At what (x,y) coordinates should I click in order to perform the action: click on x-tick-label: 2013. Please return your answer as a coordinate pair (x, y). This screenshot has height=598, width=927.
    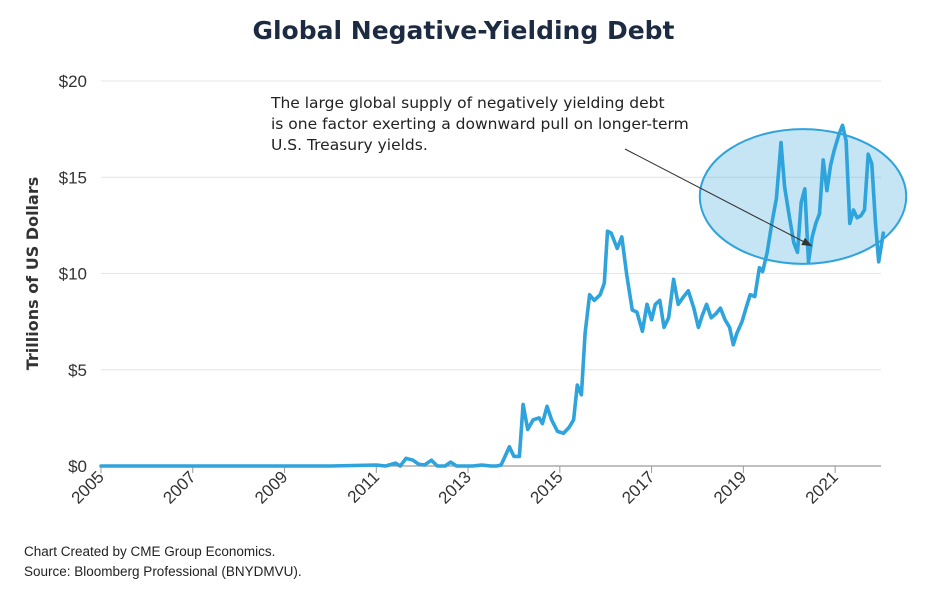
    Looking at the image, I should click on (455, 487).